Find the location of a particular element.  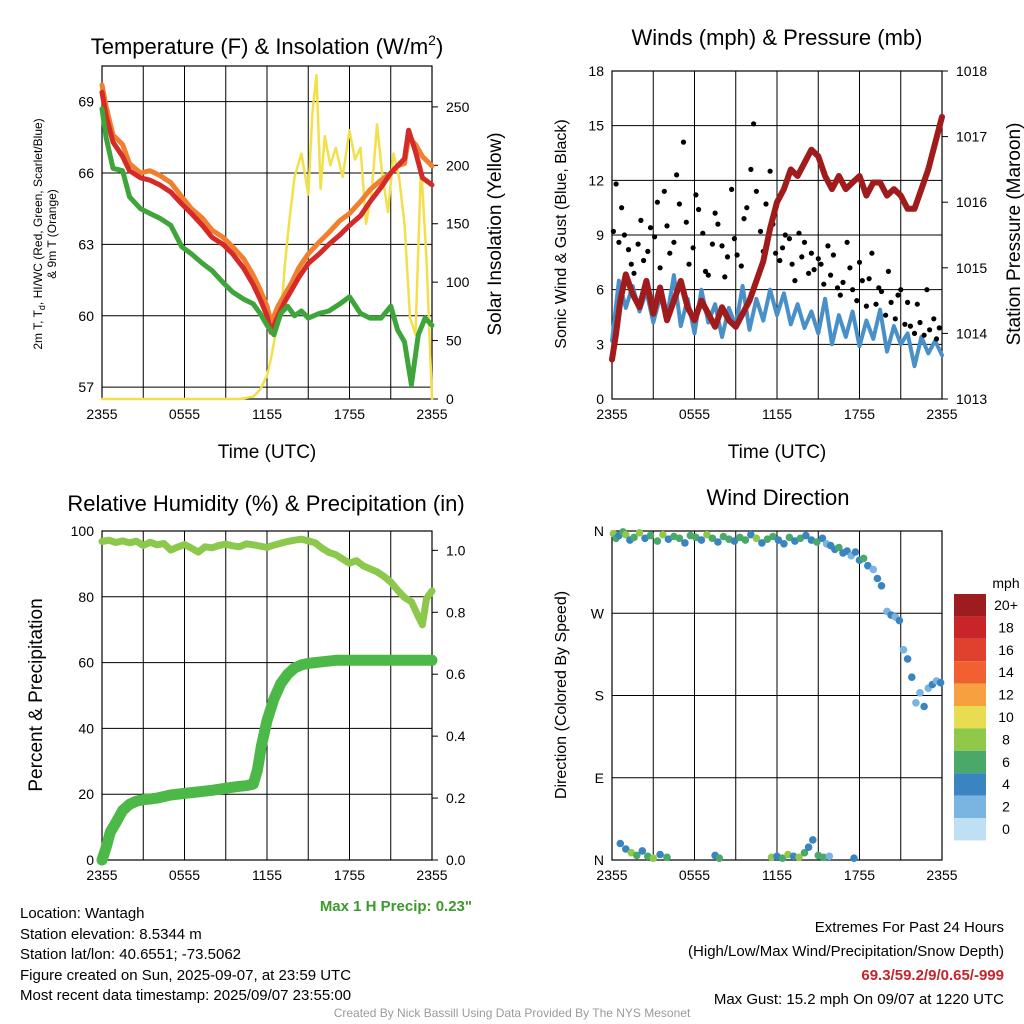

station-latlon: Station lat/lon: 40.6551; -73.5062 is located at coordinates (131, 954).